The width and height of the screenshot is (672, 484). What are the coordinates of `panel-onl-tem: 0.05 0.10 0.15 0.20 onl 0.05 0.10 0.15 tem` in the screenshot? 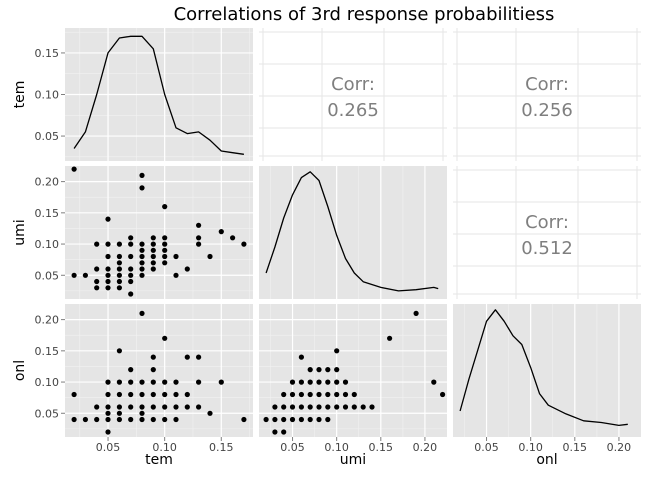 It's located at (132, 386).